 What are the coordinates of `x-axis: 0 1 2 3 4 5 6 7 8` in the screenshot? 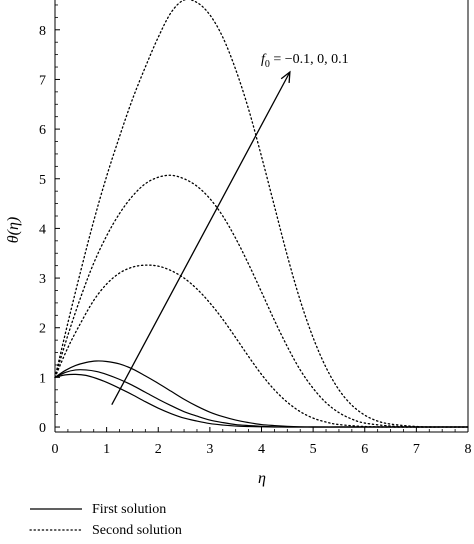 It's located at (262, 442).